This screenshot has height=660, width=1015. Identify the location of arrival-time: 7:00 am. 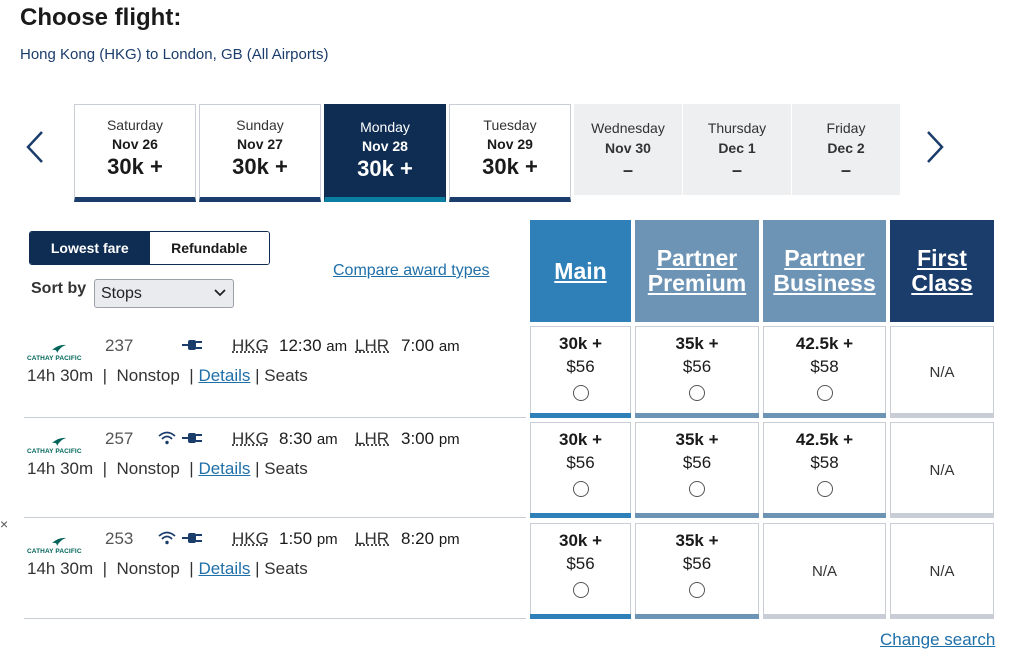
(430, 345).